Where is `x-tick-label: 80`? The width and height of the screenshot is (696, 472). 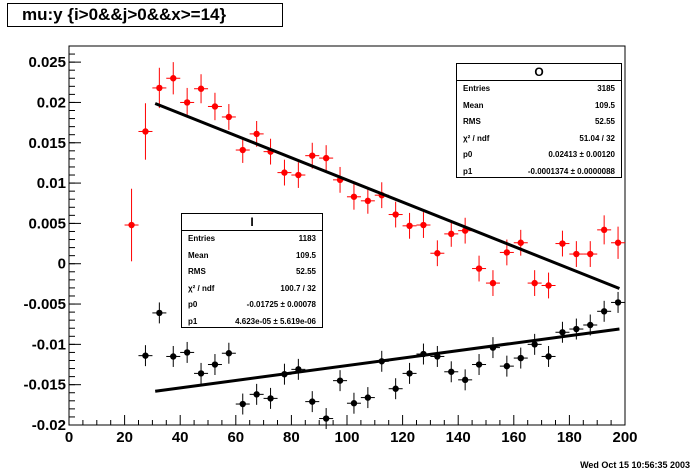 x-tick-label: 80 is located at coordinates (291, 437).